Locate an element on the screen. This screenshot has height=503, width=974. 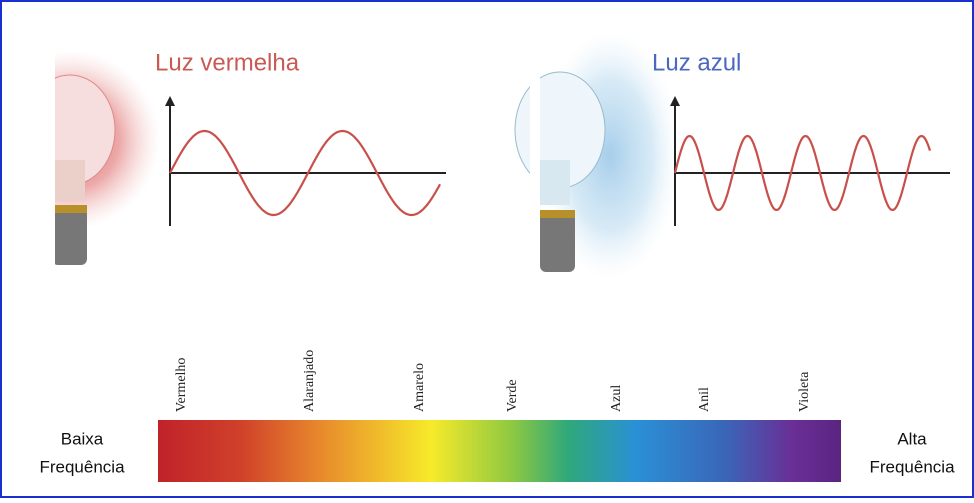
blue-wave is located at coordinates (802, 173).